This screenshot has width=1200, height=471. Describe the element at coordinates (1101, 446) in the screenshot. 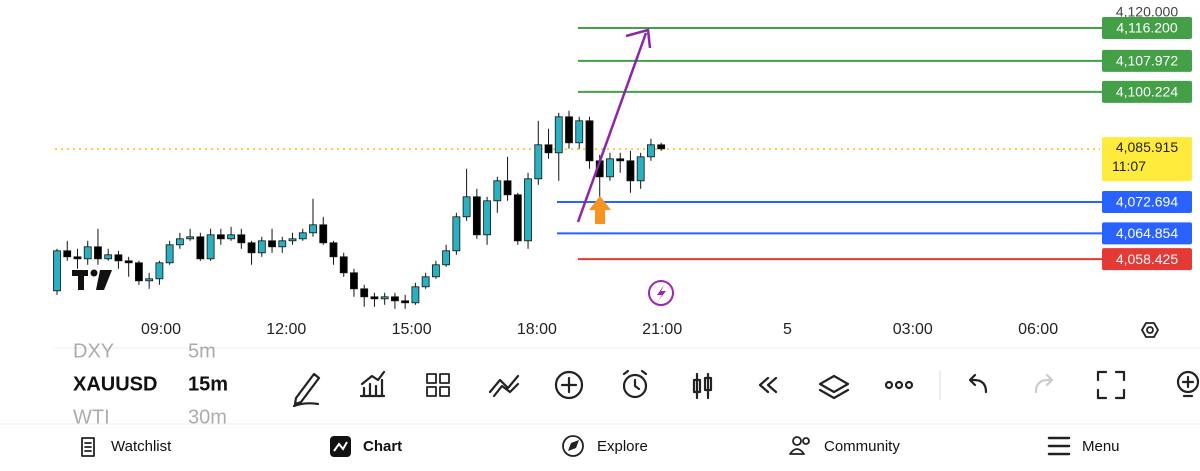

I see `nav-item: Menu` at that location.